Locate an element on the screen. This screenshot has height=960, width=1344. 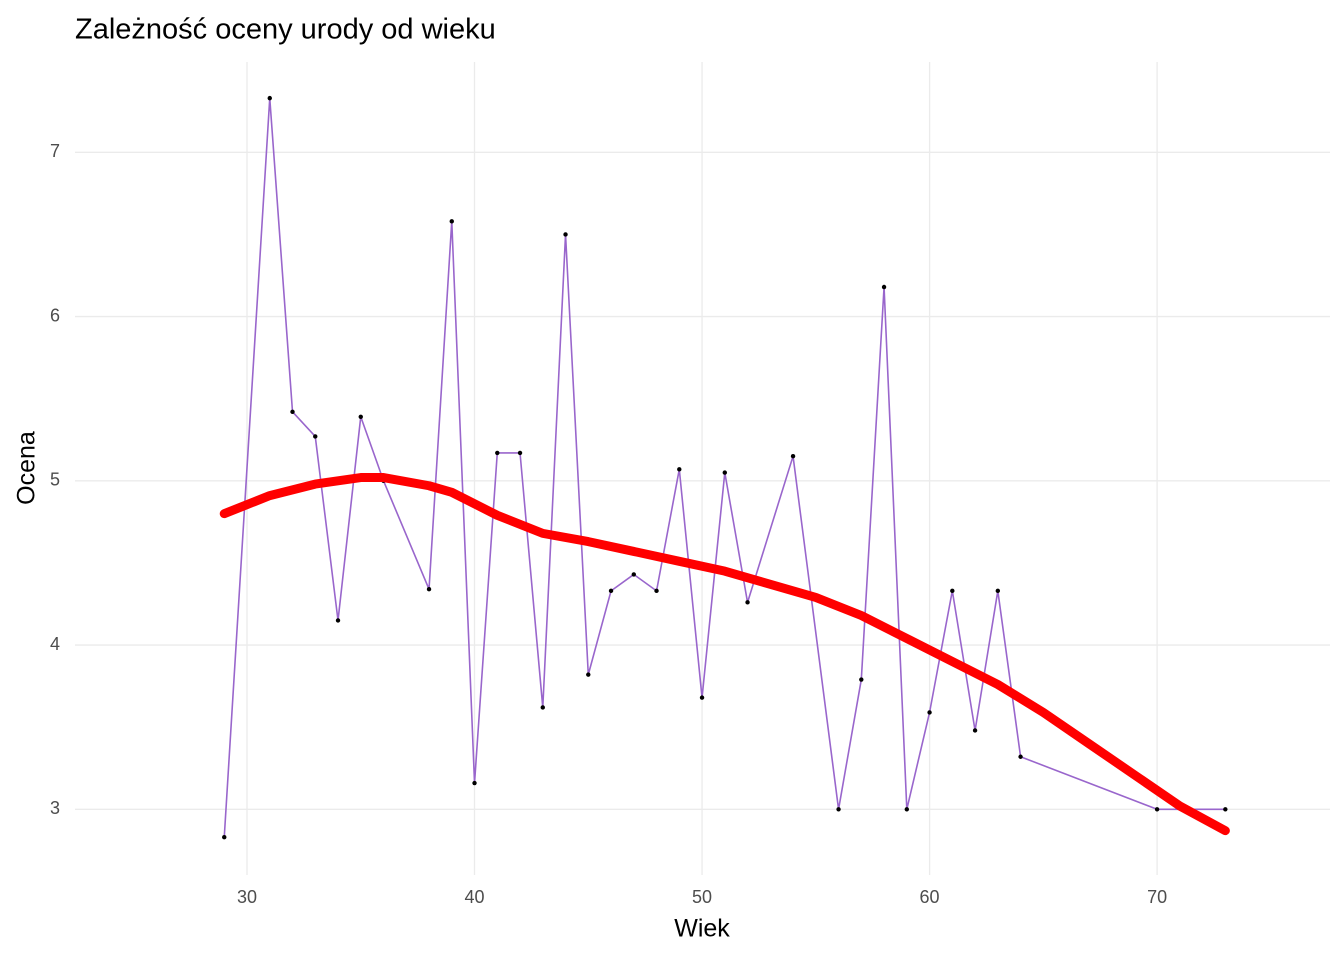
y-tick-label: 6 is located at coordinates (55, 315).